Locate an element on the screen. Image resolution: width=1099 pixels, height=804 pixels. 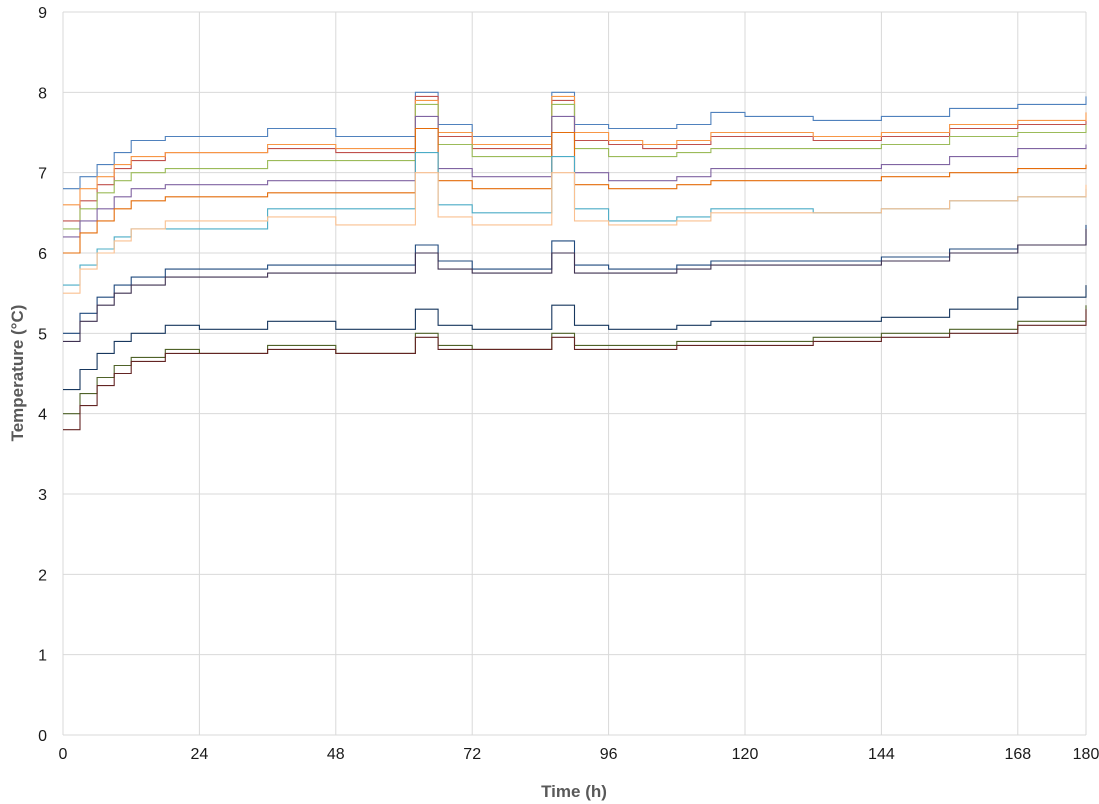
x-tick-label: 0 is located at coordinates (63, 754).